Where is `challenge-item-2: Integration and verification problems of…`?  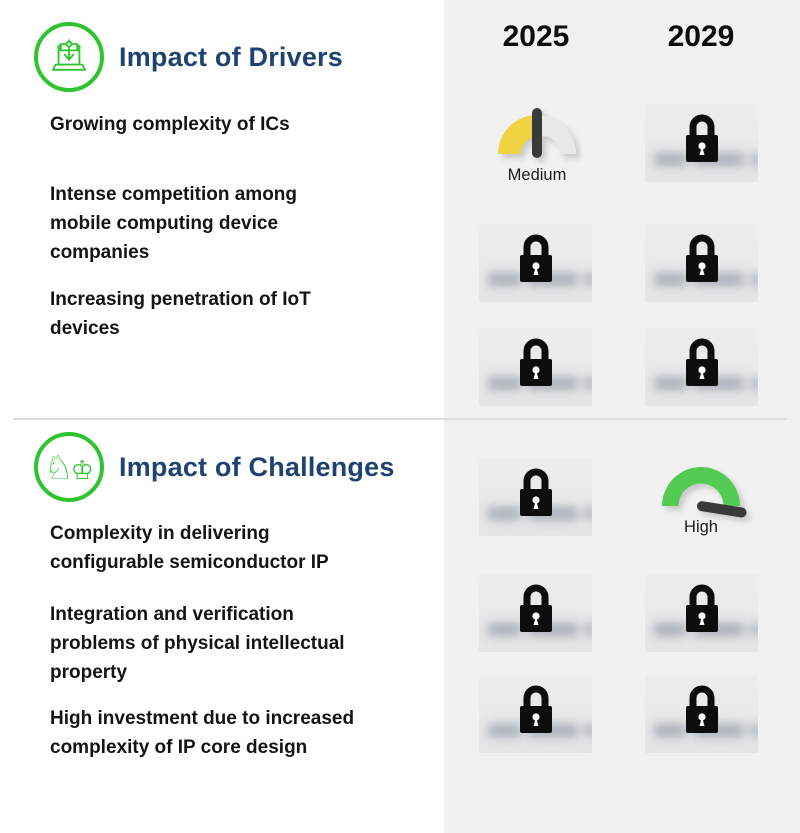 challenge-item-2: Integration and verification problems of… is located at coordinates (197, 643).